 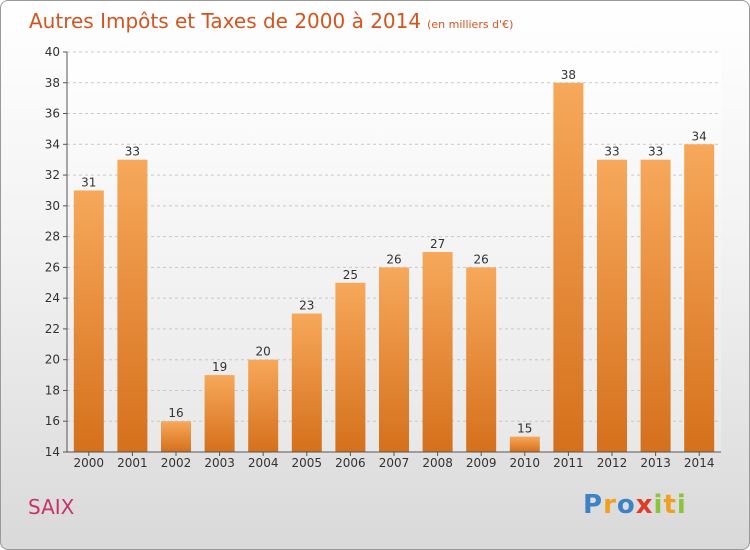 I want to click on x-tick-label: 2003, so click(x=219, y=463).